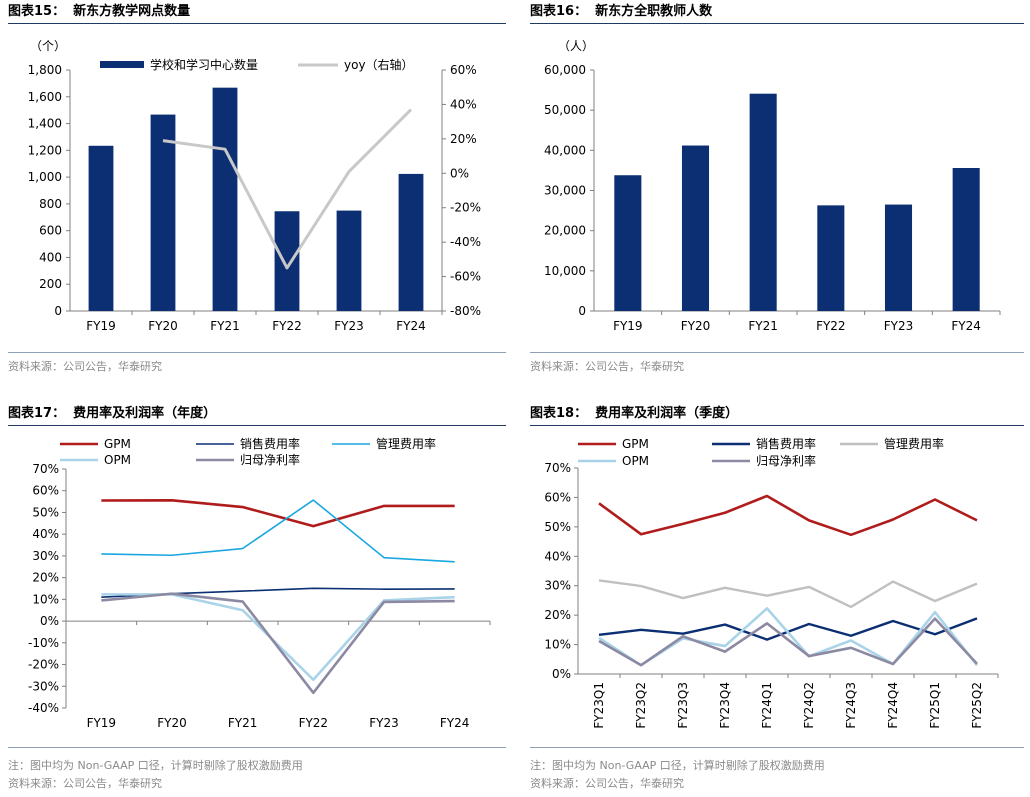 The image size is (1030, 797). What do you see at coordinates (893, 705) in the screenshot?
I see `x-tick-label: FY24Q4` at bounding box center [893, 705].